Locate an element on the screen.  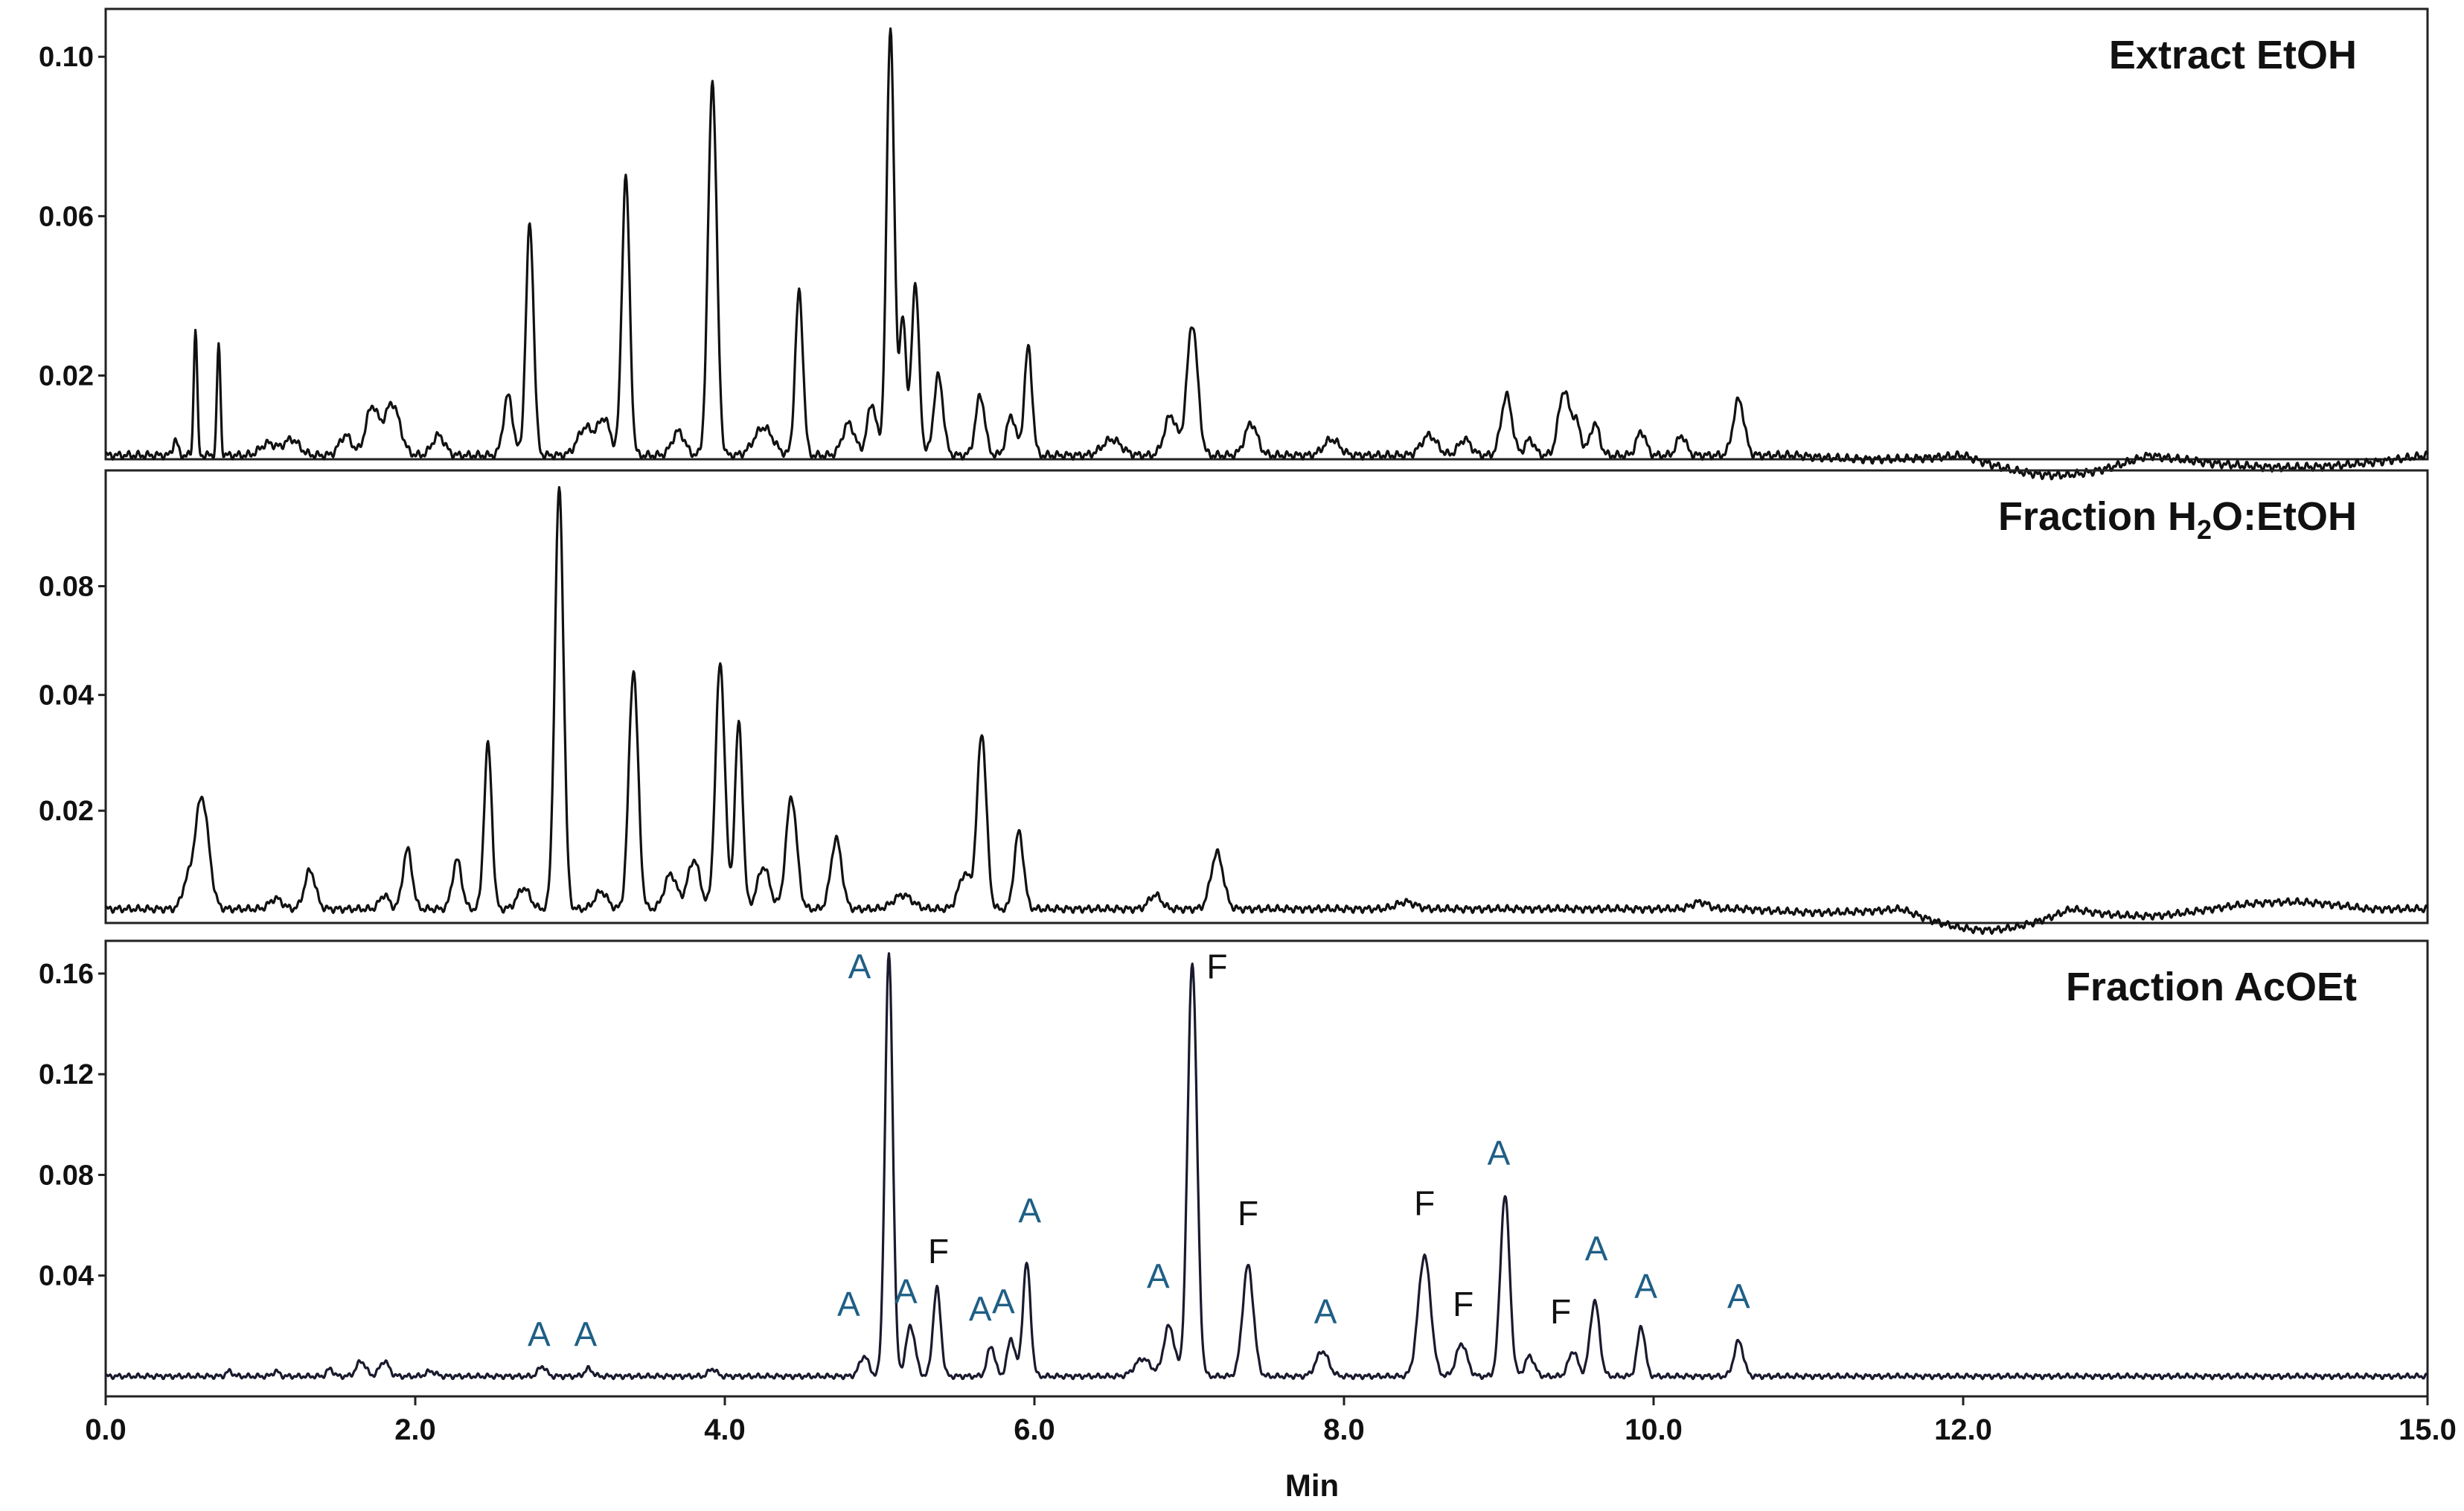
x-tick-label: 12.0 is located at coordinates (1963, 1429).